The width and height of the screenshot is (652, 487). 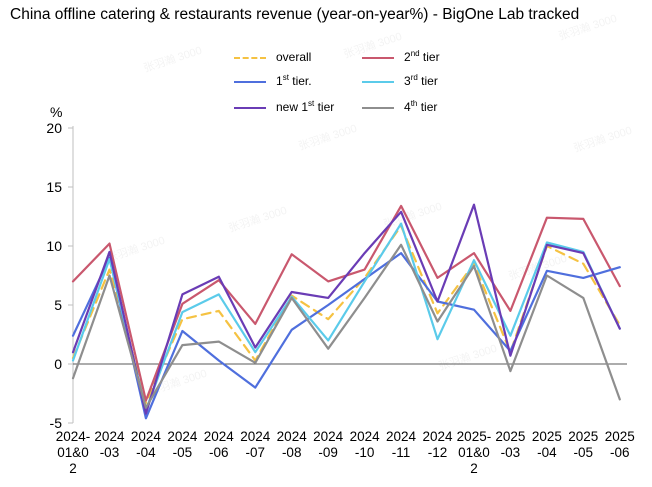 What do you see at coordinates (421, 81) in the screenshot?
I see `legend-label: 3rd tier` at bounding box center [421, 81].